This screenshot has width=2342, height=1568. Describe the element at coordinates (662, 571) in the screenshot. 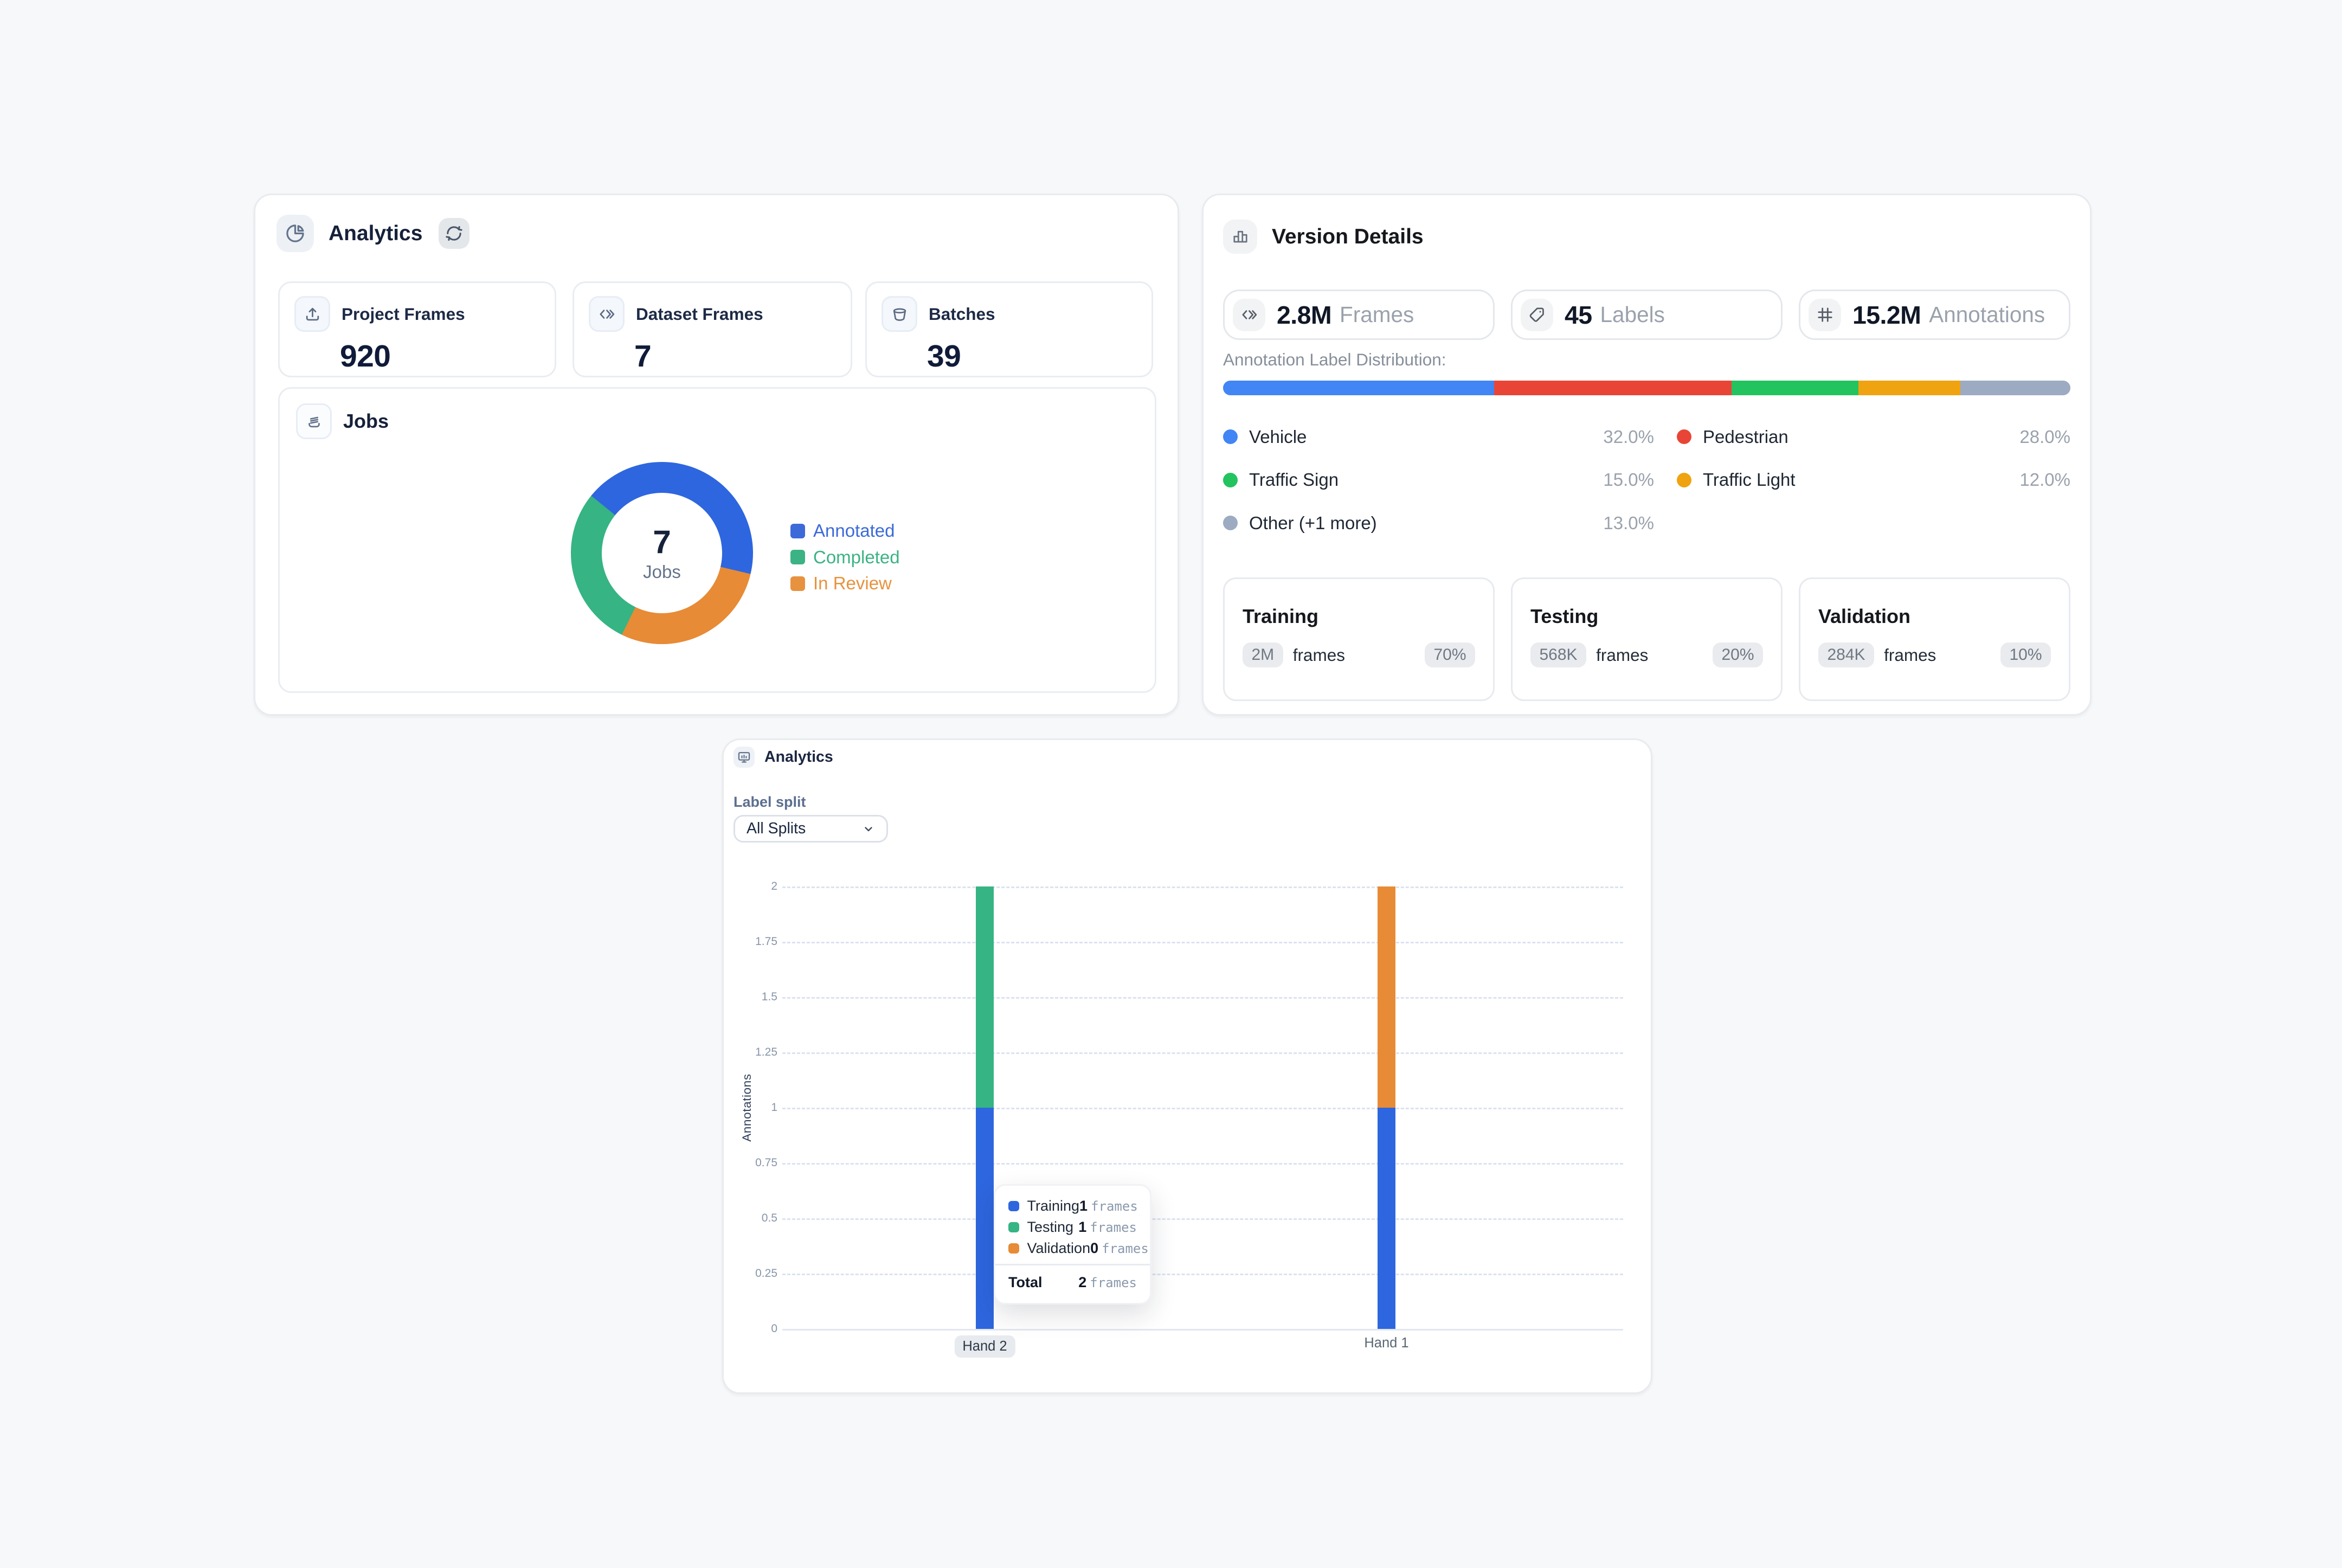

I see `jobs-count-label: Jobs` at that location.